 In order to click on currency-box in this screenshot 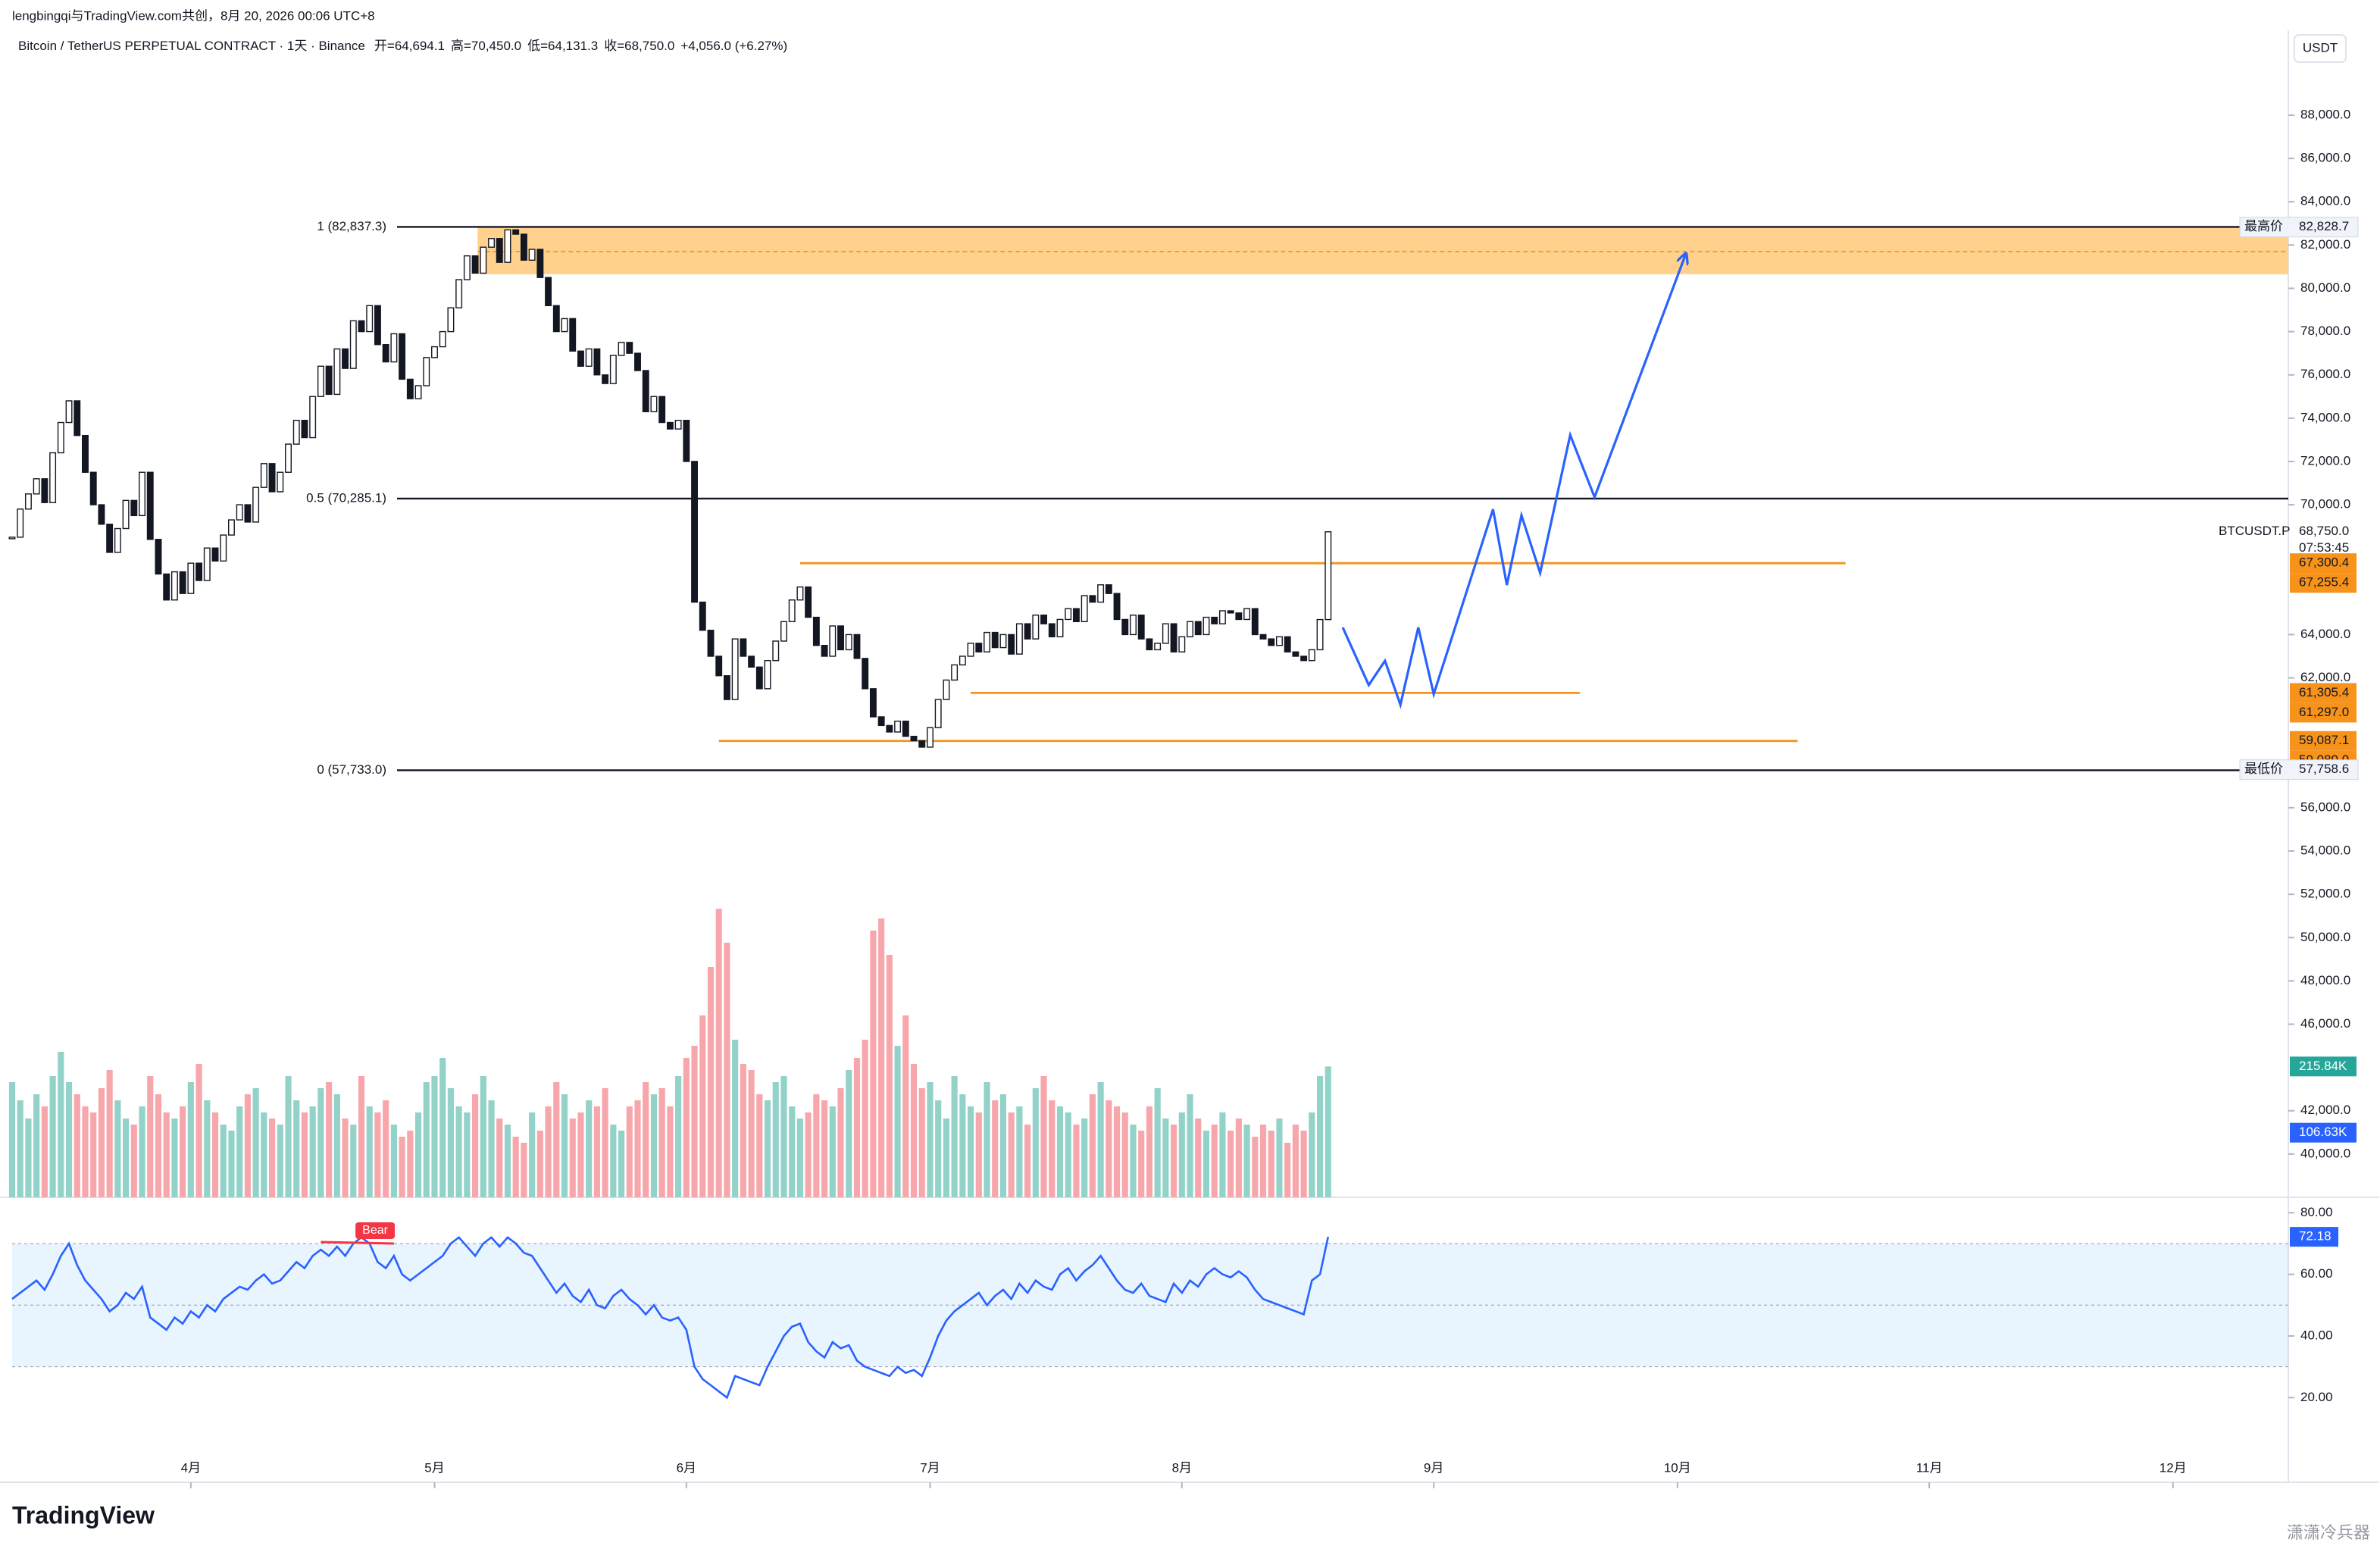, I will do `click(2320, 49)`.